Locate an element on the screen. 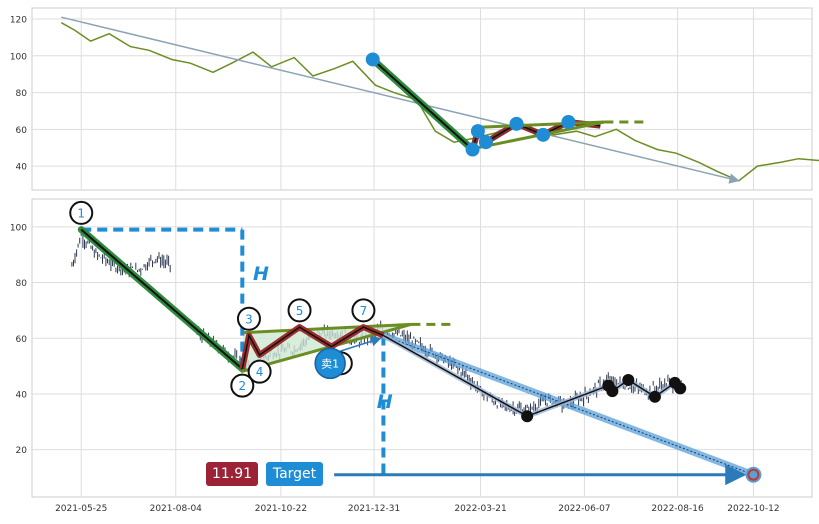  pivot-label: 1 is located at coordinates (81, 213).